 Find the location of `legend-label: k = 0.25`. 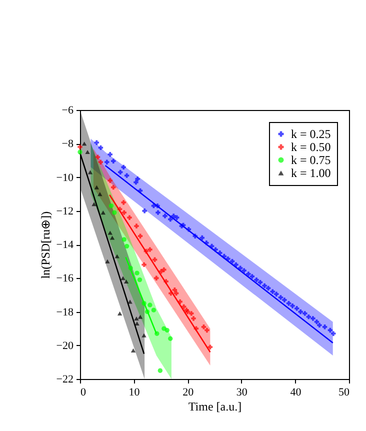

legend-label: k = 0.25 is located at coordinates (311, 134).